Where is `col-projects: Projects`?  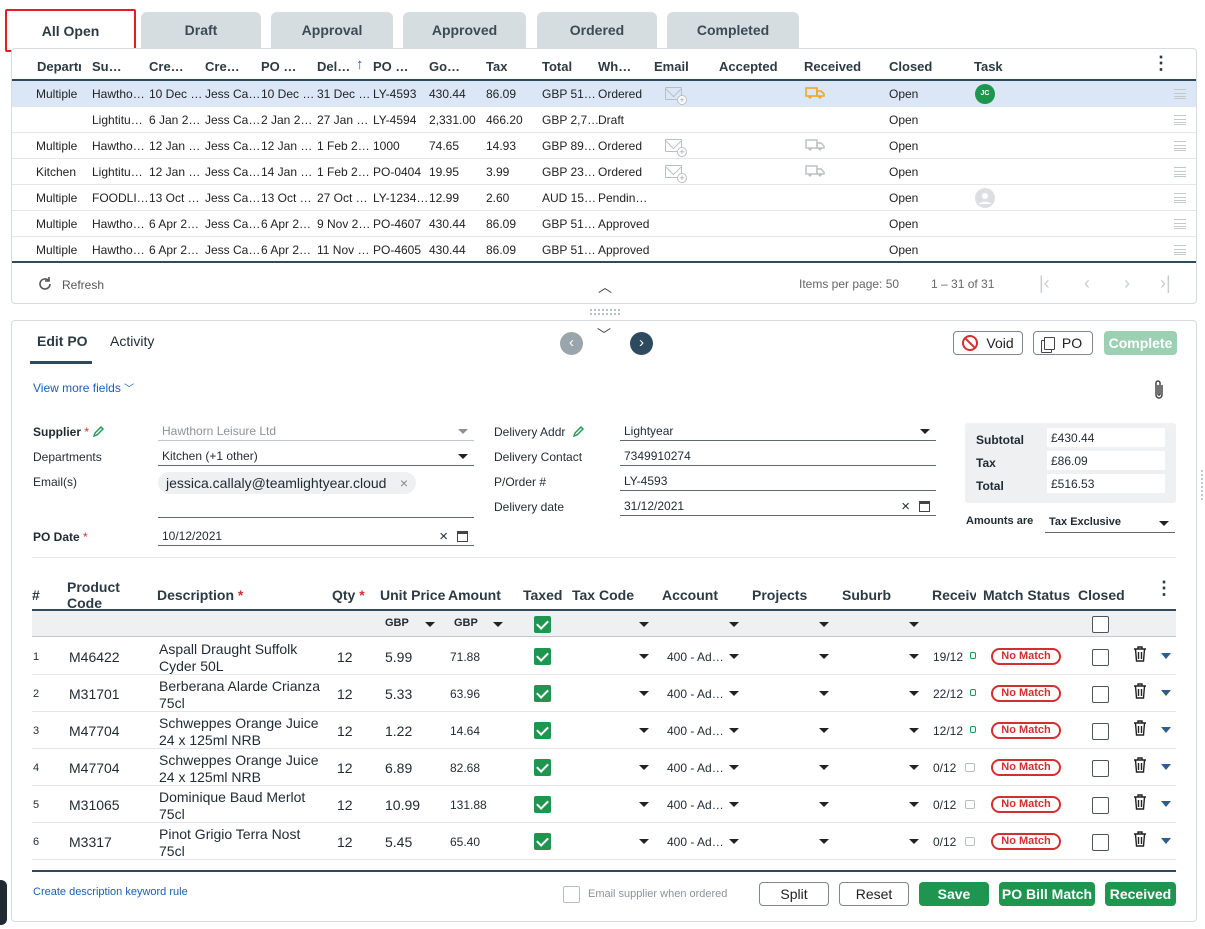 col-projects: Projects is located at coordinates (780, 595).